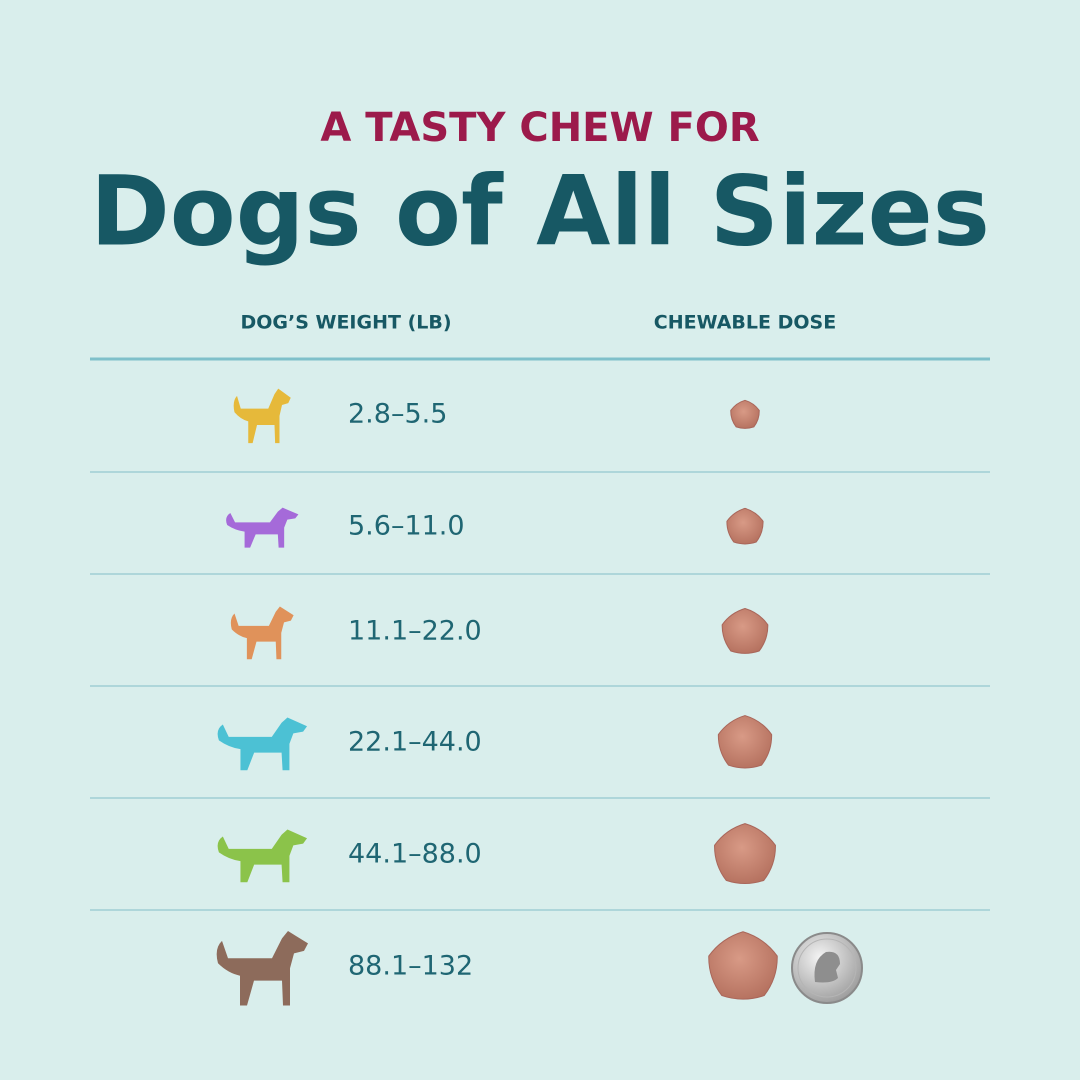 This screenshot has height=1080, width=1080. Describe the element at coordinates (397, 414) in the screenshot. I see `weight-range: 2.8–5.5` at that location.